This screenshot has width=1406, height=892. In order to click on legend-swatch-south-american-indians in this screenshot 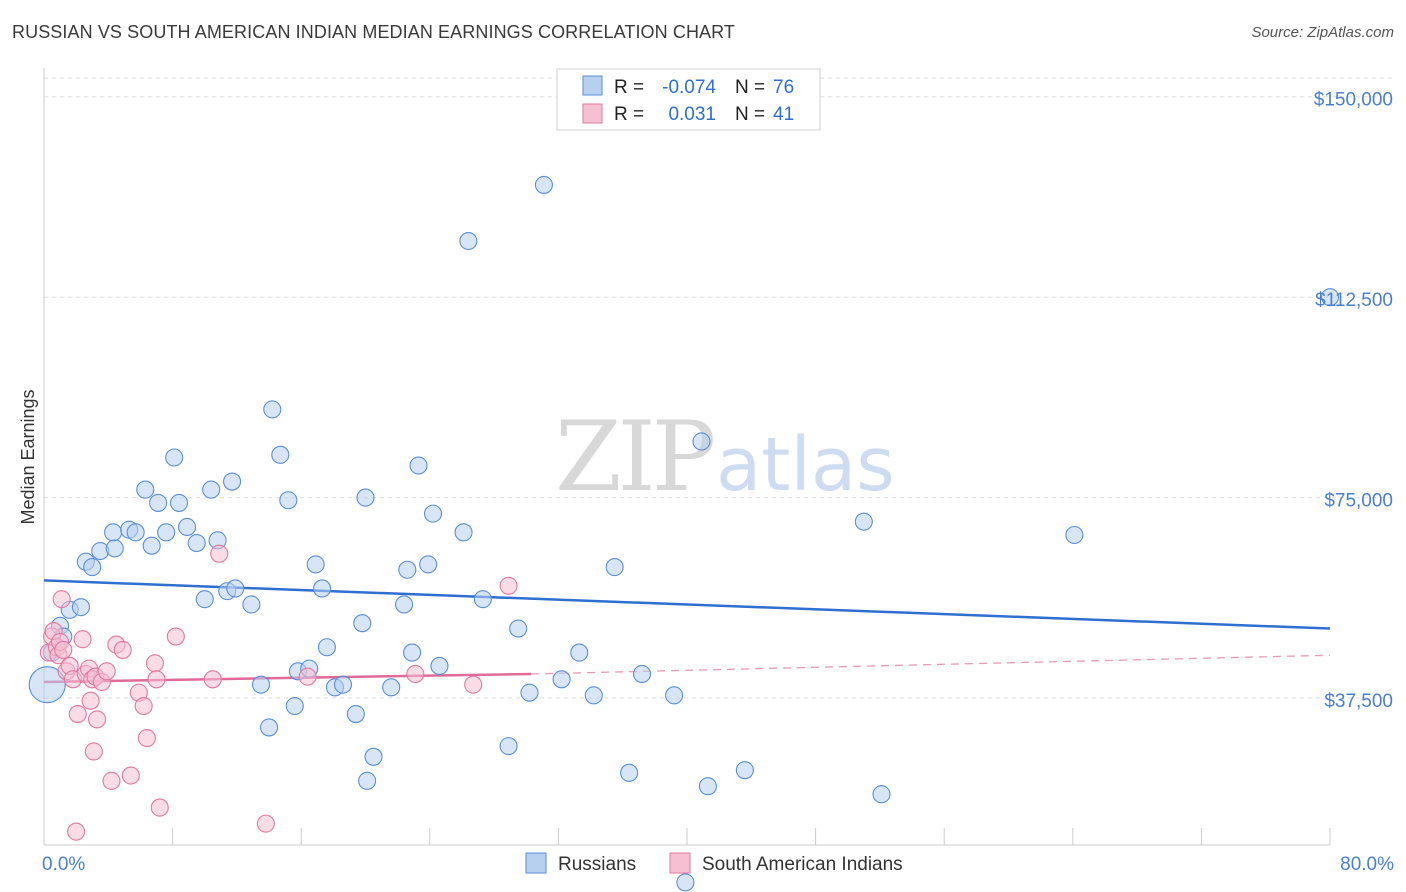, I will do `click(592, 113)`.